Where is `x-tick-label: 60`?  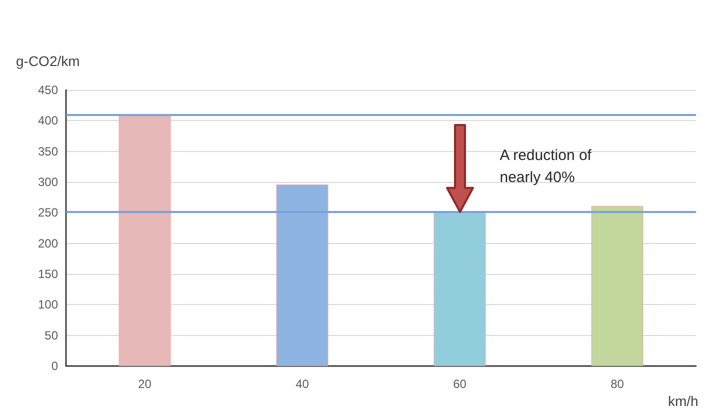 x-tick-label: 60 is located at coordinates (460, 384).